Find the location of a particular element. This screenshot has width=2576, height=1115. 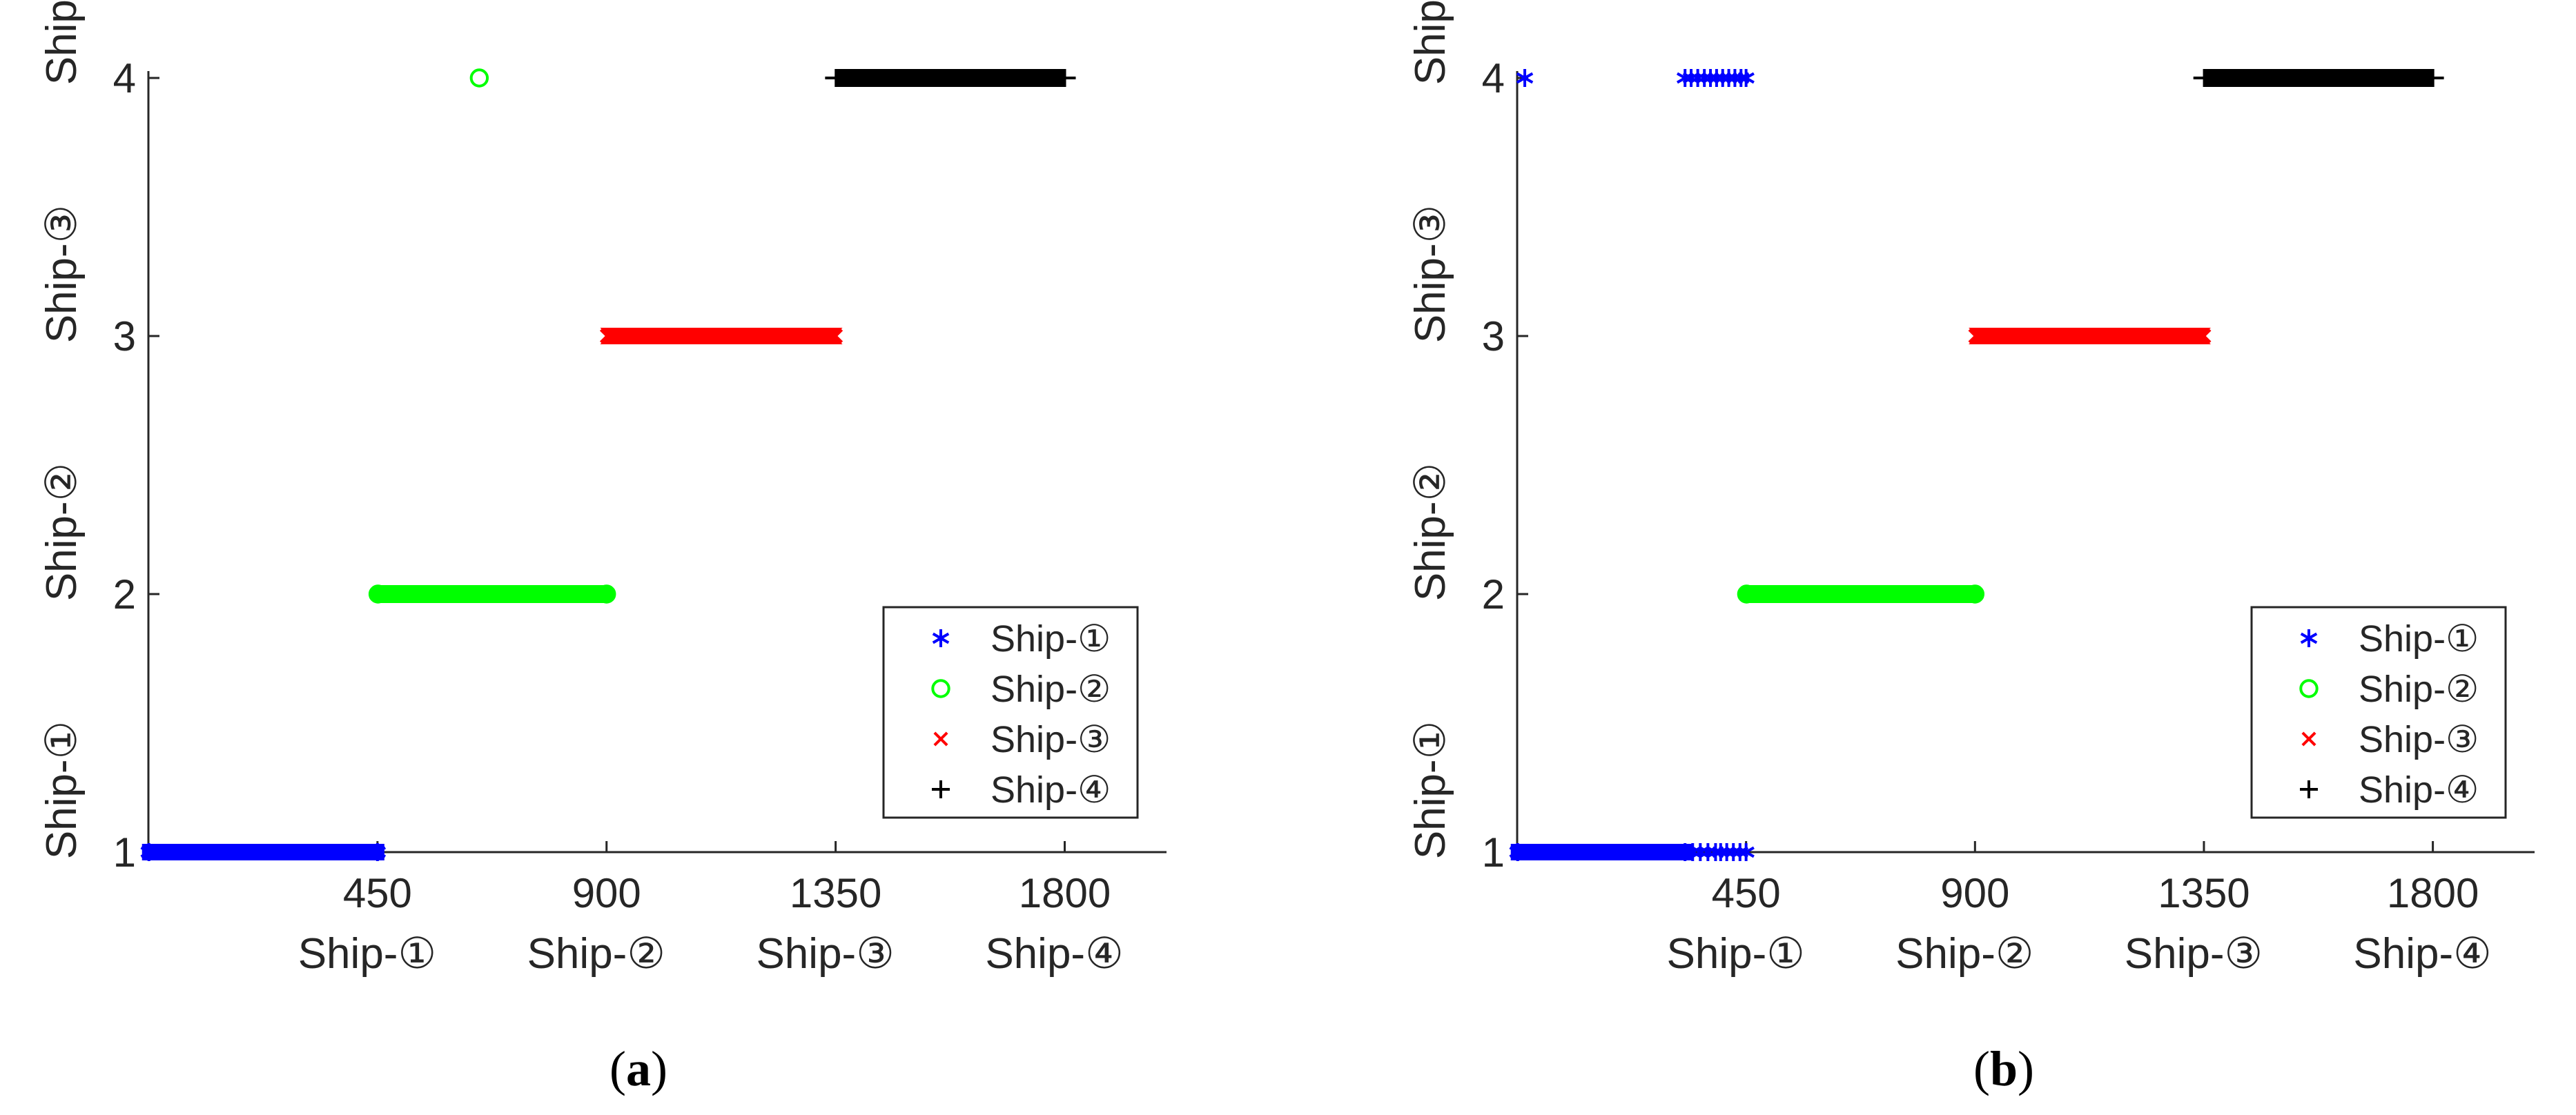

caption-letter: b is located at coordinates (2004, 1068).